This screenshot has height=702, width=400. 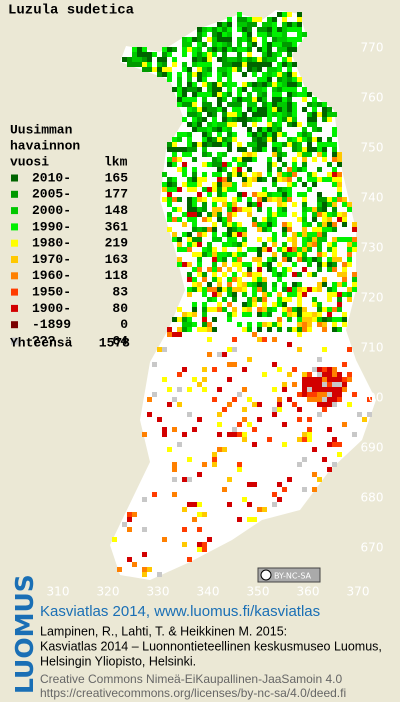 I want to click on legend-label: 2010-, so click(x=51, y=177).